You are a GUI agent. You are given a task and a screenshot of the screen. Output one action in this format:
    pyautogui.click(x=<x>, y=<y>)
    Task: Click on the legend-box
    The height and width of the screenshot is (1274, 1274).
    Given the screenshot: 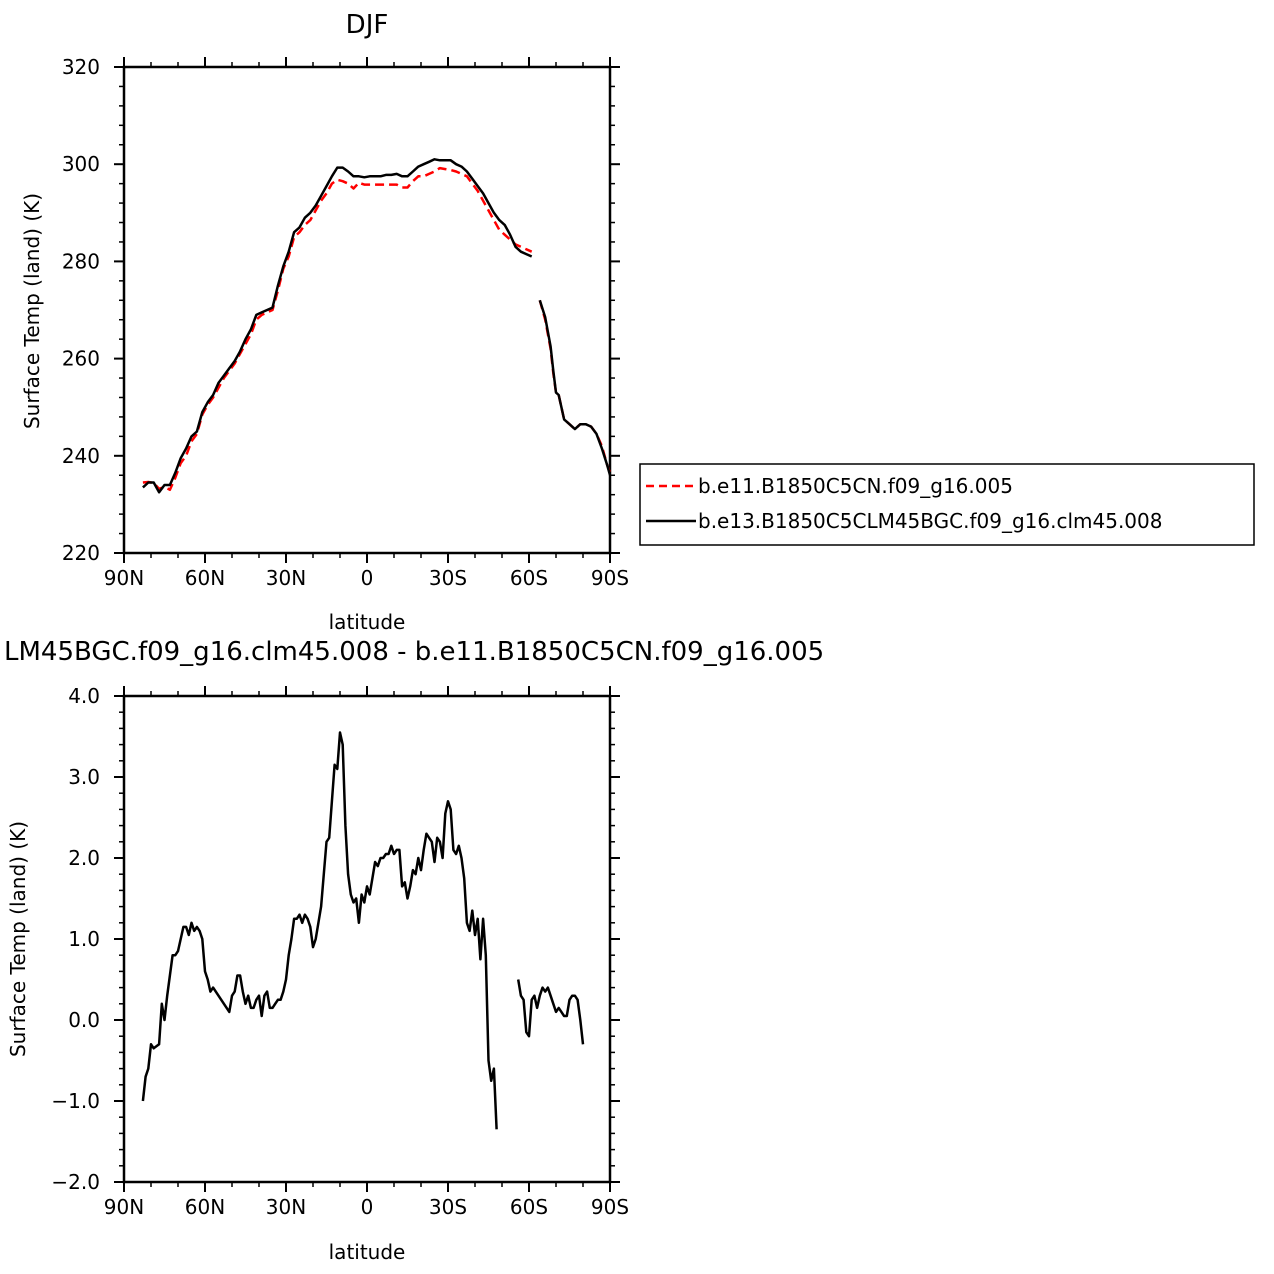 What is the action you would take?
    pyautogui.click(x=947, y=504)
    